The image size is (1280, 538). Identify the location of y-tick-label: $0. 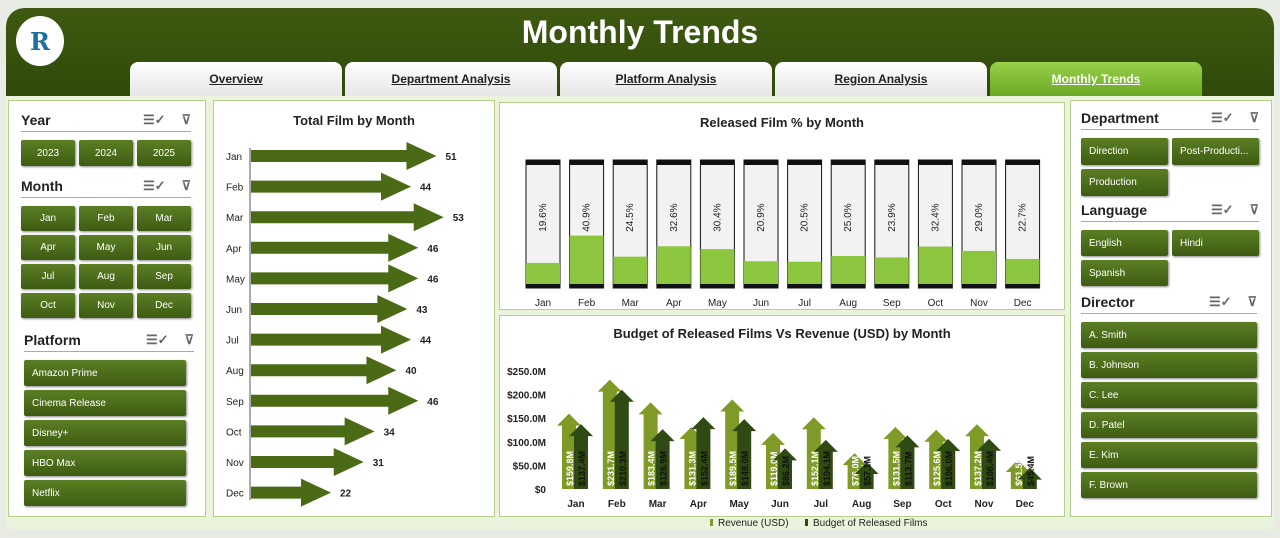
(541, 490).